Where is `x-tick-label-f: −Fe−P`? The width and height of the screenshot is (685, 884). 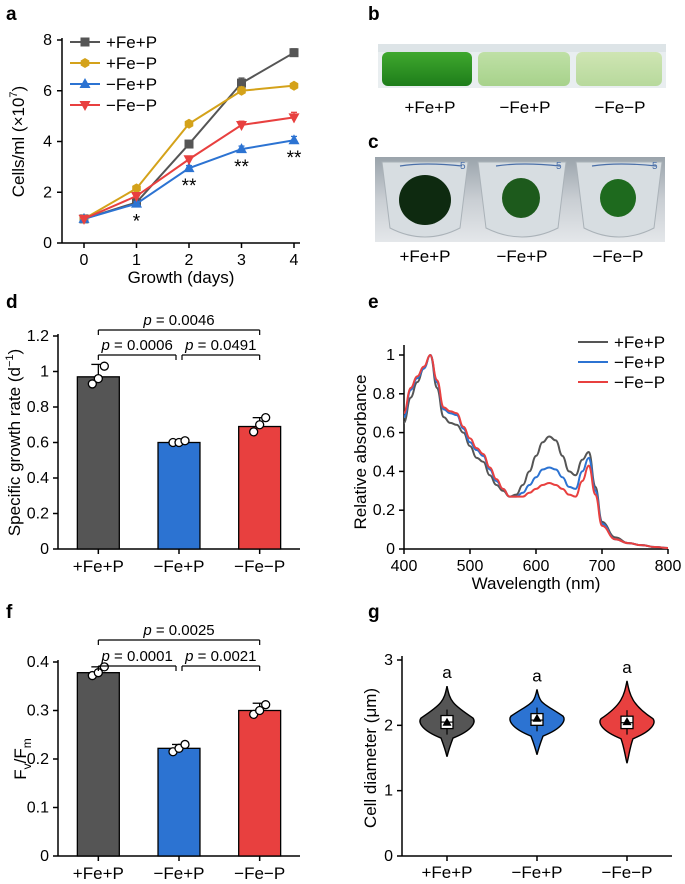
x-tick-label-f: −Fe−P is located at coordinates (259, 873).